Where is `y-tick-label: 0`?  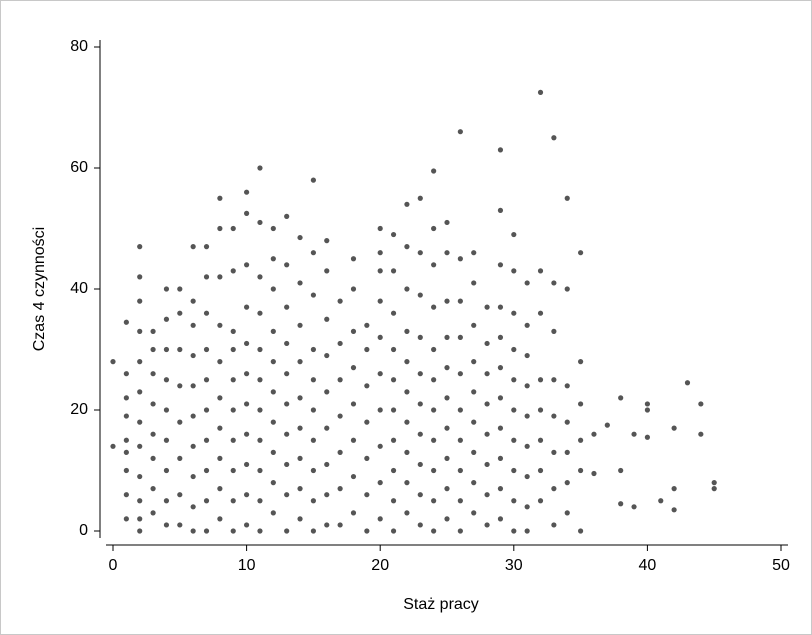
y-tick-label: 0 is located at coordinates (83, 530).